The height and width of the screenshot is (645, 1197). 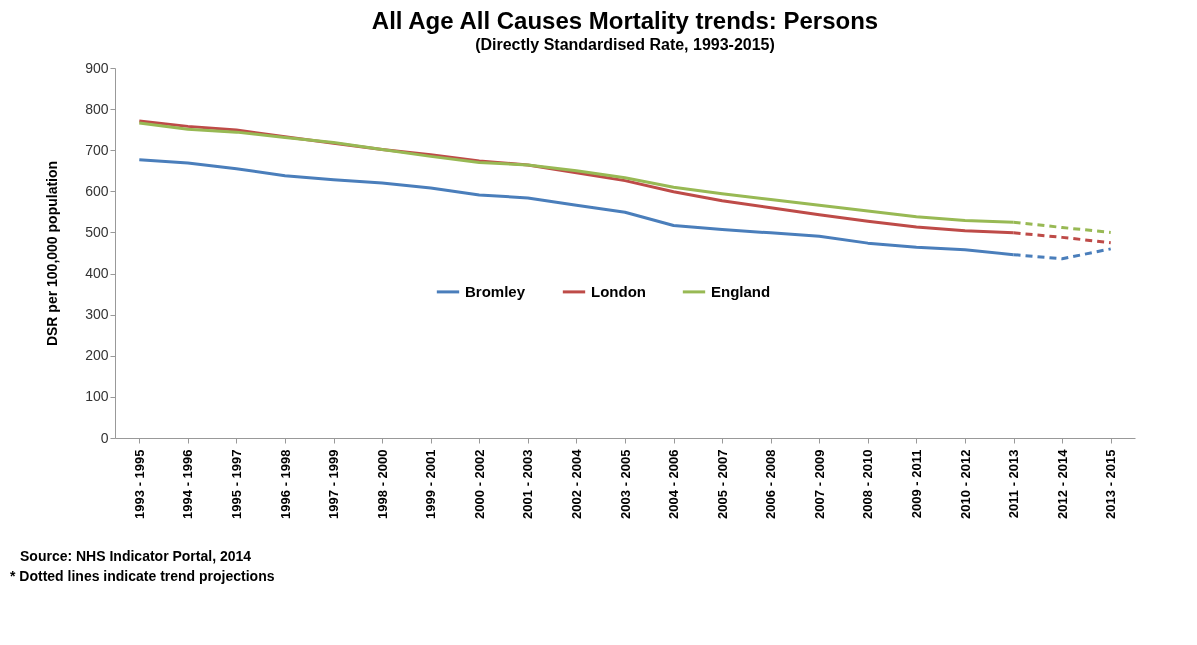 What do you see at coordinates (97, 190) in the screenshot?
I see `y-tick-label: 600` at bounding box center [97, 190].